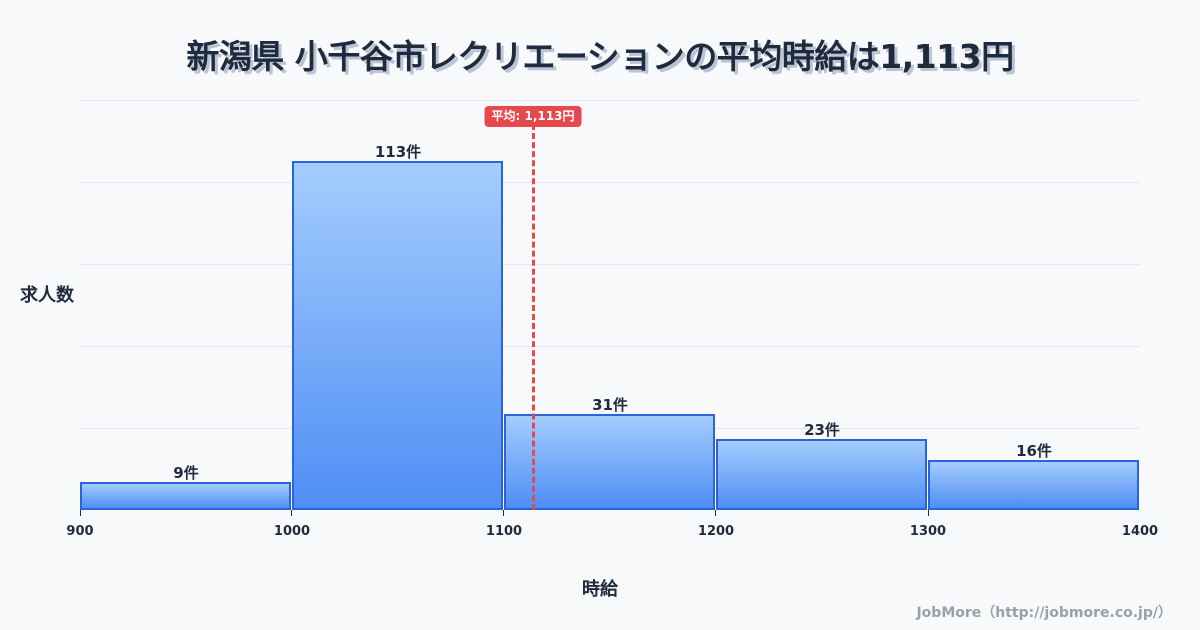 This screenshot has width=1200, height=630. What do you see at coordinates (533, 317) in the screenshot?
I see `average-line` at bounding box center [533, 317].